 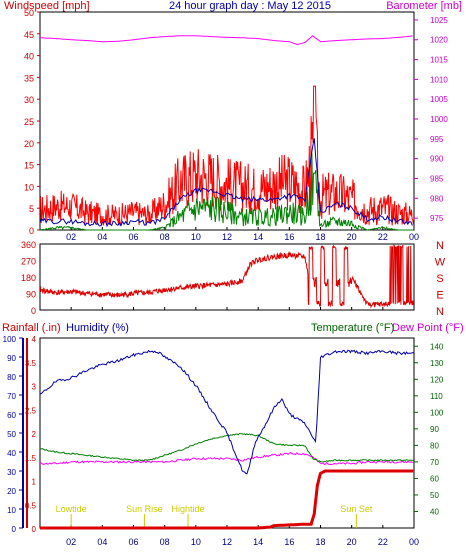 I want to click on humidity-tick-label: 100, so click(x=10, y=339).